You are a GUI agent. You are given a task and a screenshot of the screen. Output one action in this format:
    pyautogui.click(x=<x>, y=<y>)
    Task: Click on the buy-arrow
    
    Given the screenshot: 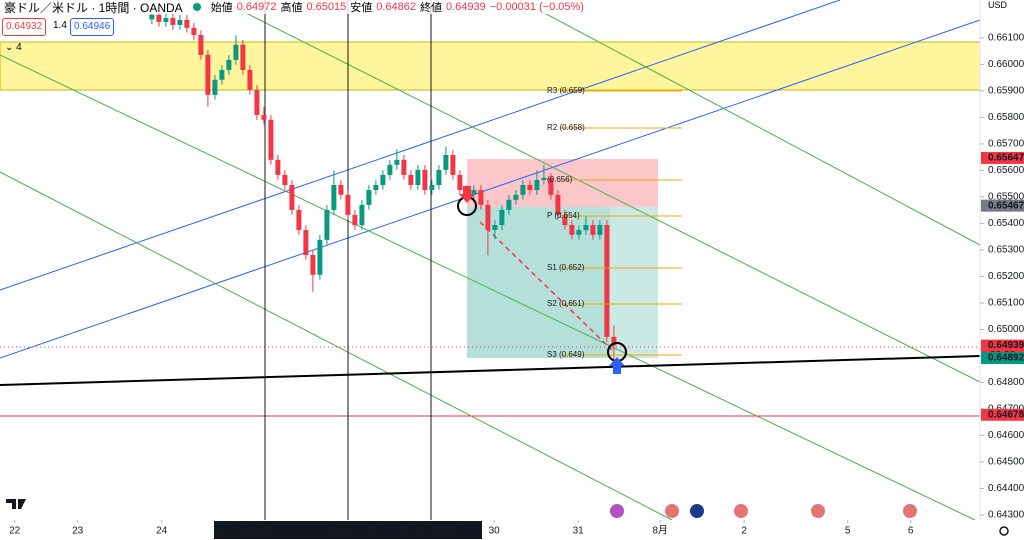 What is the action you would take?
    pyautogui.click(x=617, y=365)
    